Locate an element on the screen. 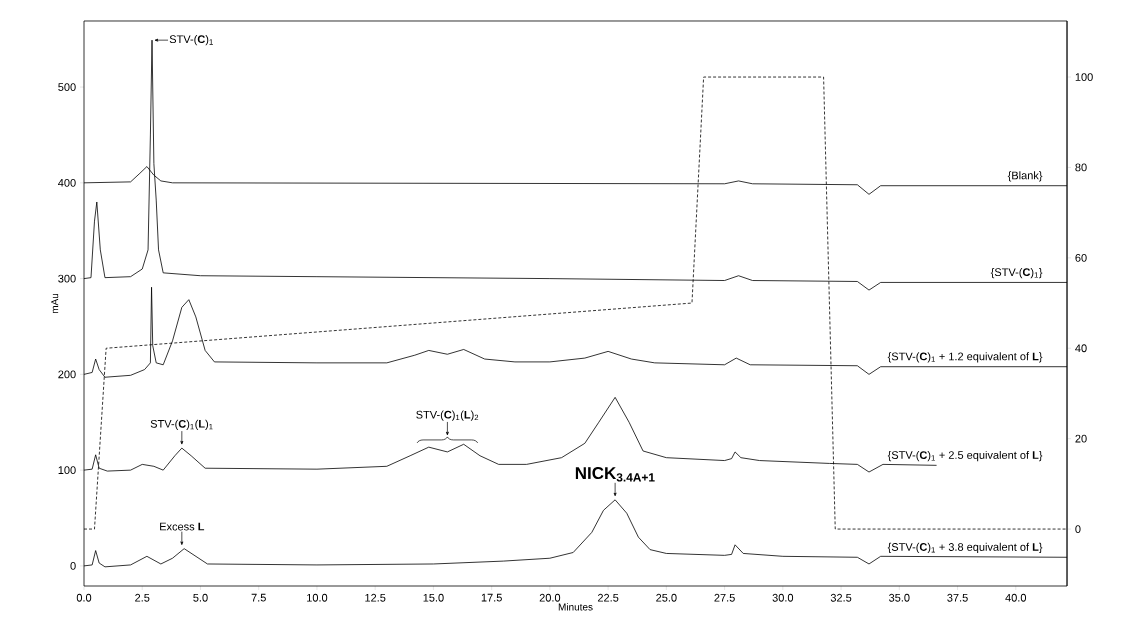  x-tick-label: 10.0 is located at coordinates (317, 597).